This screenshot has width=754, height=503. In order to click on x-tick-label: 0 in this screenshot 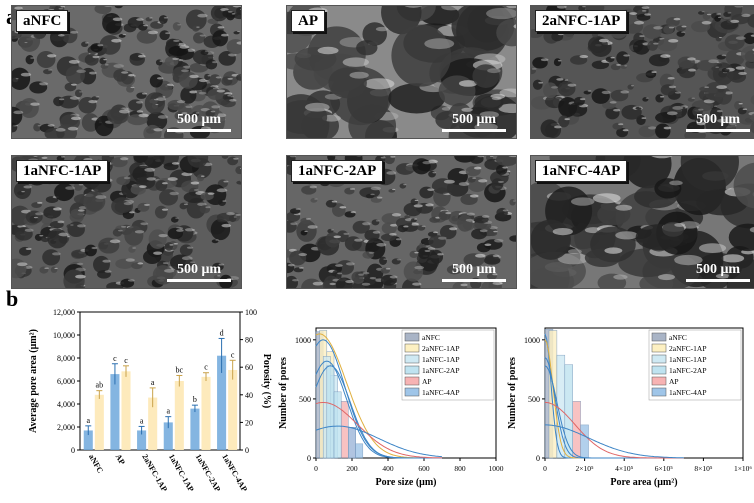, I will do `click(316, 468)`.